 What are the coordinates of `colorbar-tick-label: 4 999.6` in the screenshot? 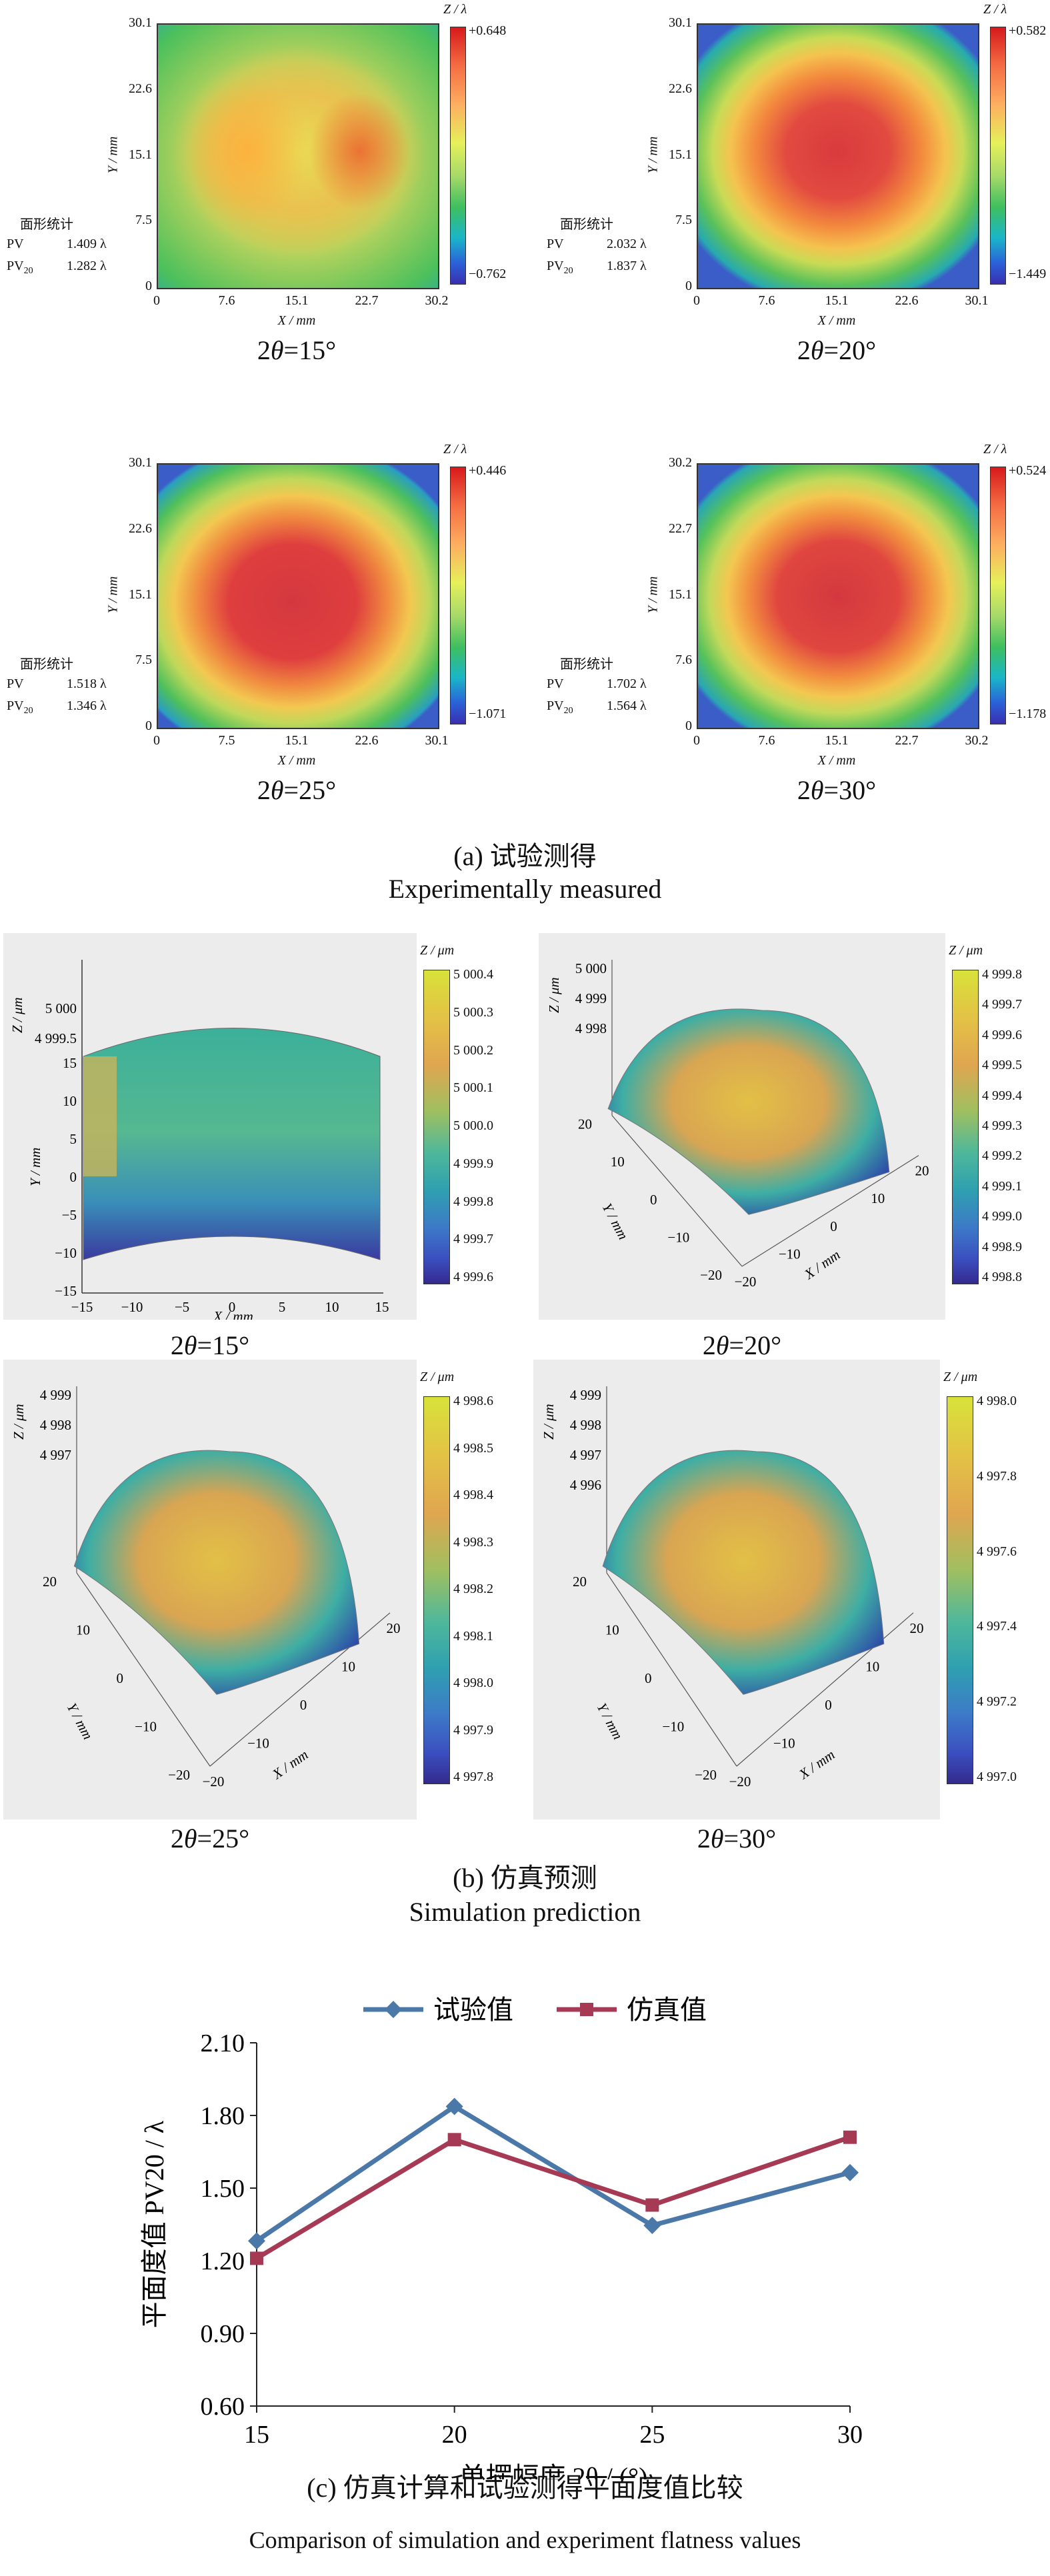 It's located at (473, 1277).